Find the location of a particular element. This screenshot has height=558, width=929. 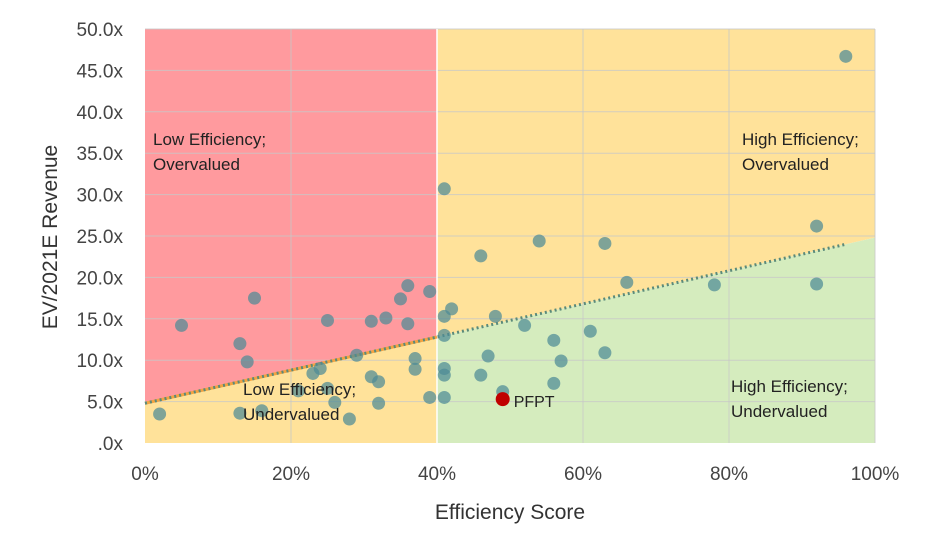

x-tick-label: 100% is located at coordinates (875, 474).